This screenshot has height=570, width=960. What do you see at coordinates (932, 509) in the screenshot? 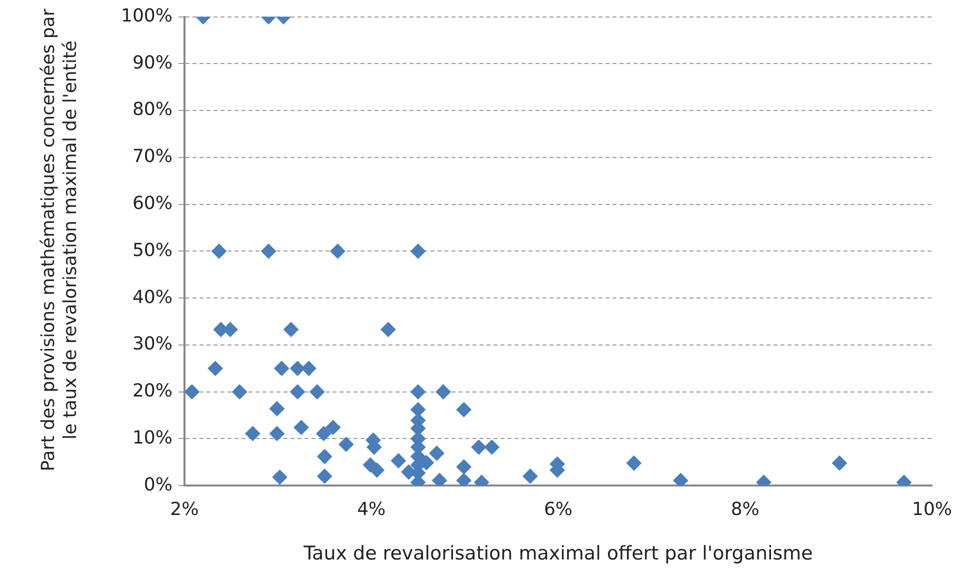
I see `x-tick-label: 10%` at bounding box center [932, 509].